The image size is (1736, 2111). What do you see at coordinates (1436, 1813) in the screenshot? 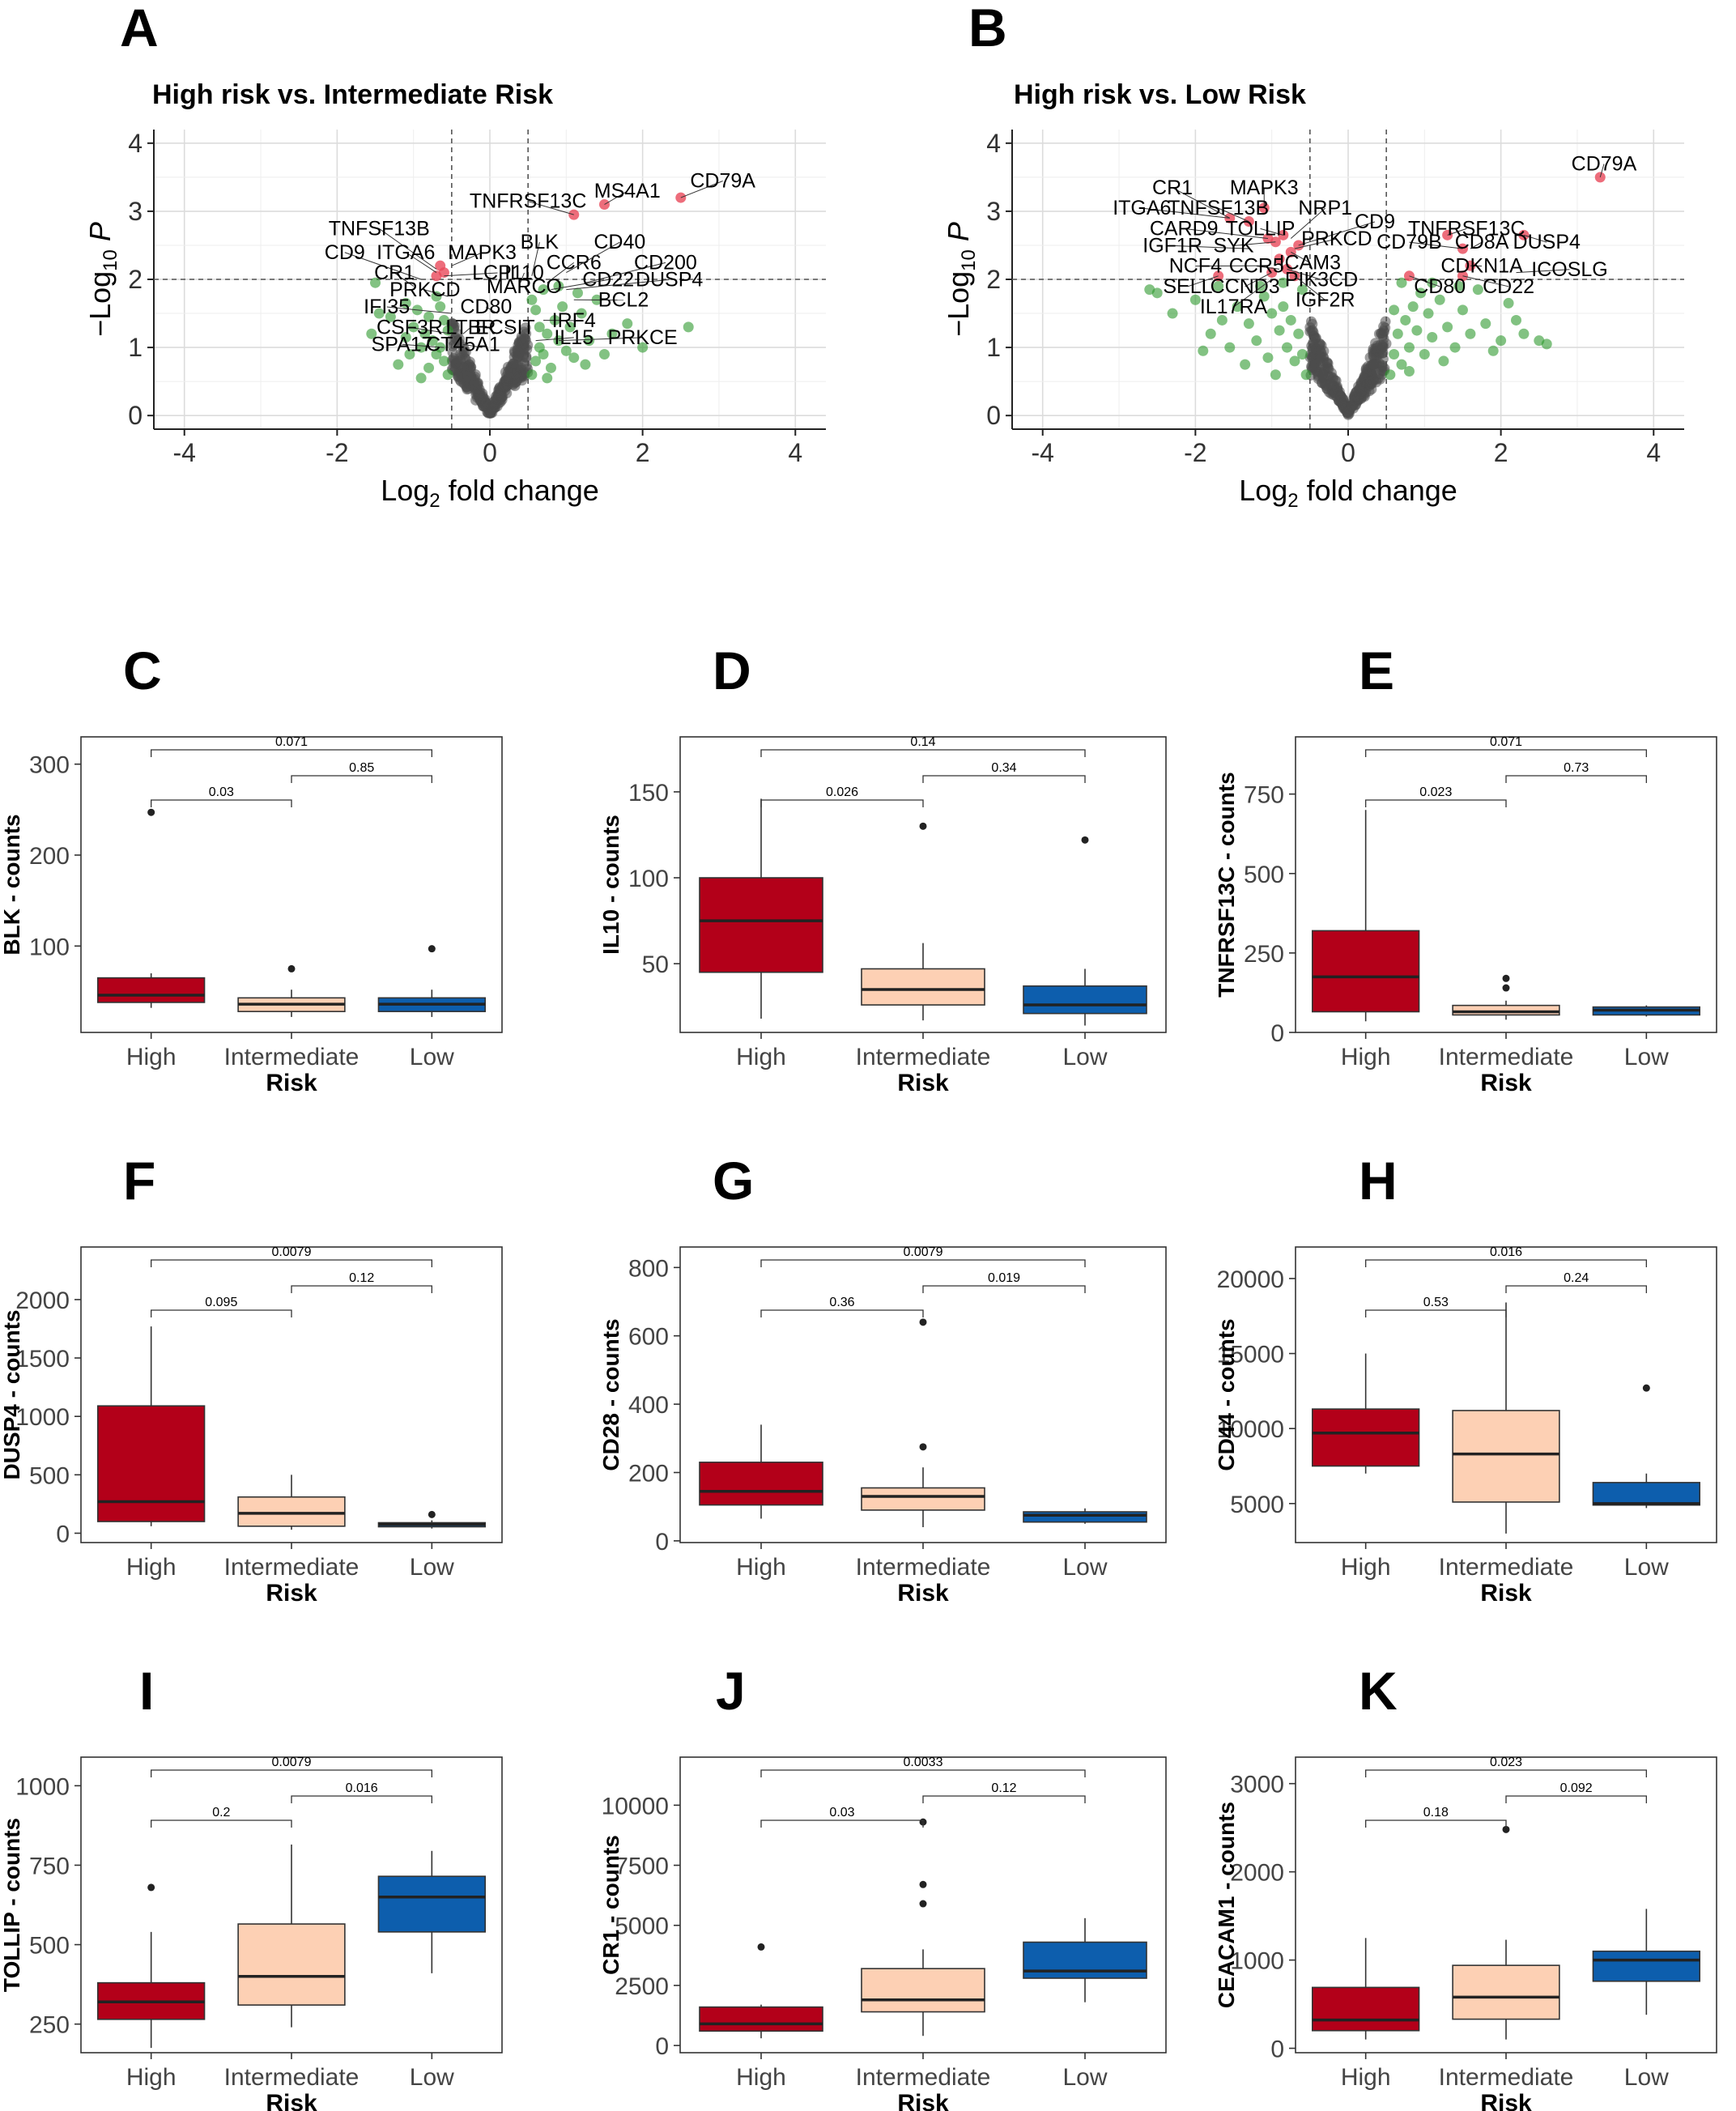
I see `p-value-label: 0.18` at bounding box center [1436, 1813].